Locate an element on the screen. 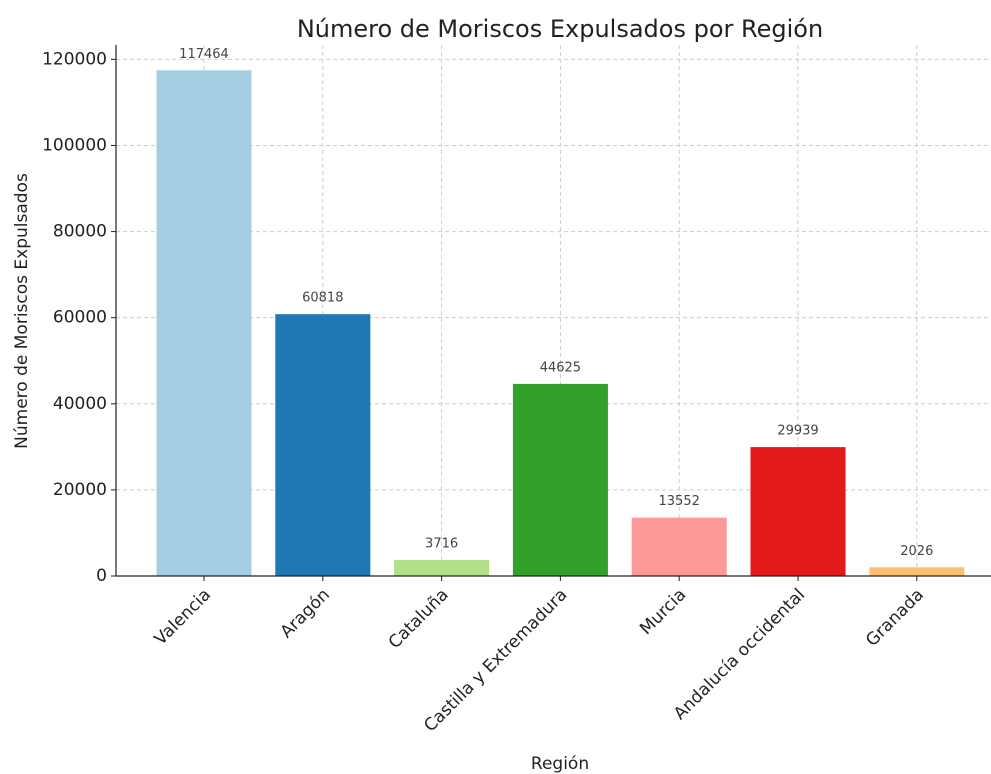 The width and height of the screenshot is (991, 774). y-tick-label: 100000 is located at coordinates (74, 145).